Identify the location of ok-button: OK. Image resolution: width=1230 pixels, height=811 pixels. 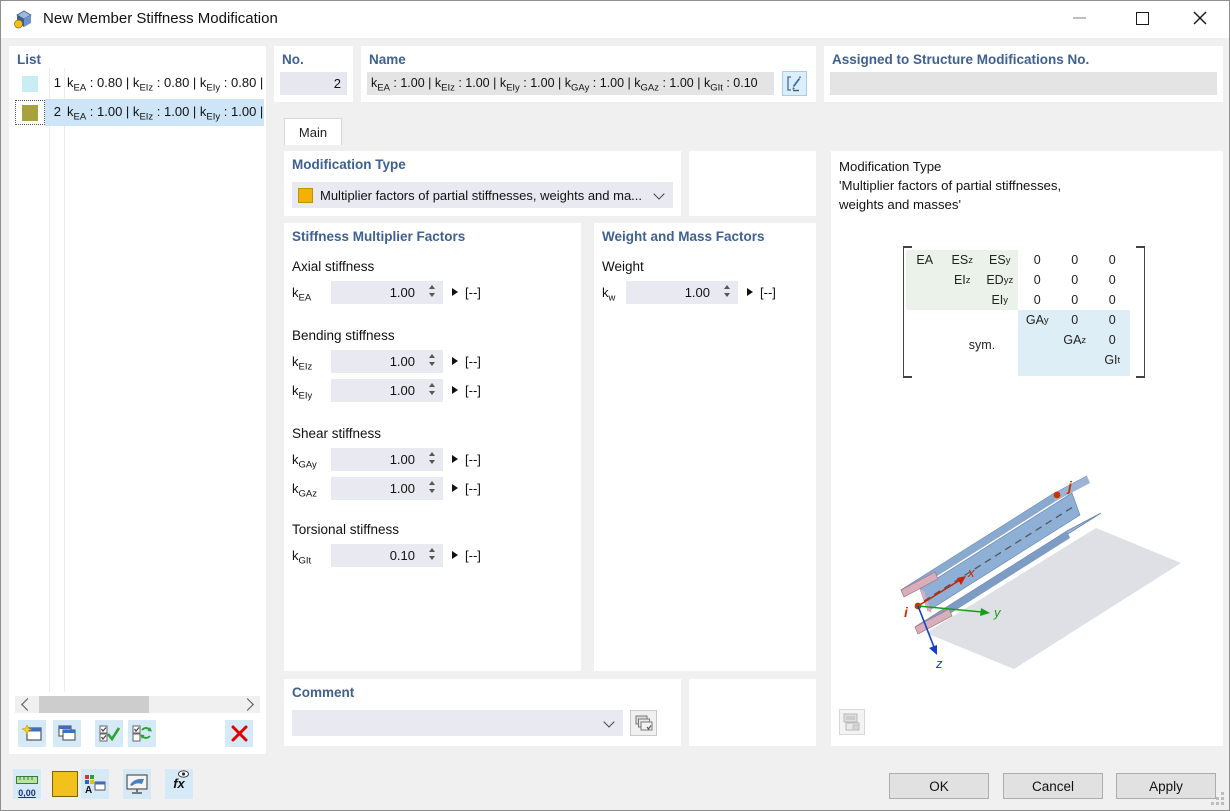
(939, 786).